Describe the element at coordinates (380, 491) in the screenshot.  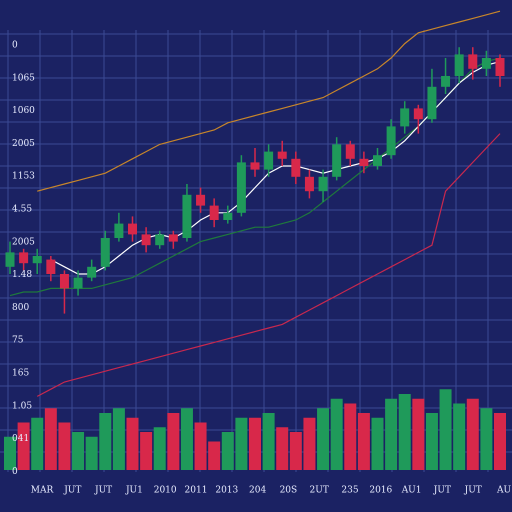
I see `x-tick-label: 2016` at that location.